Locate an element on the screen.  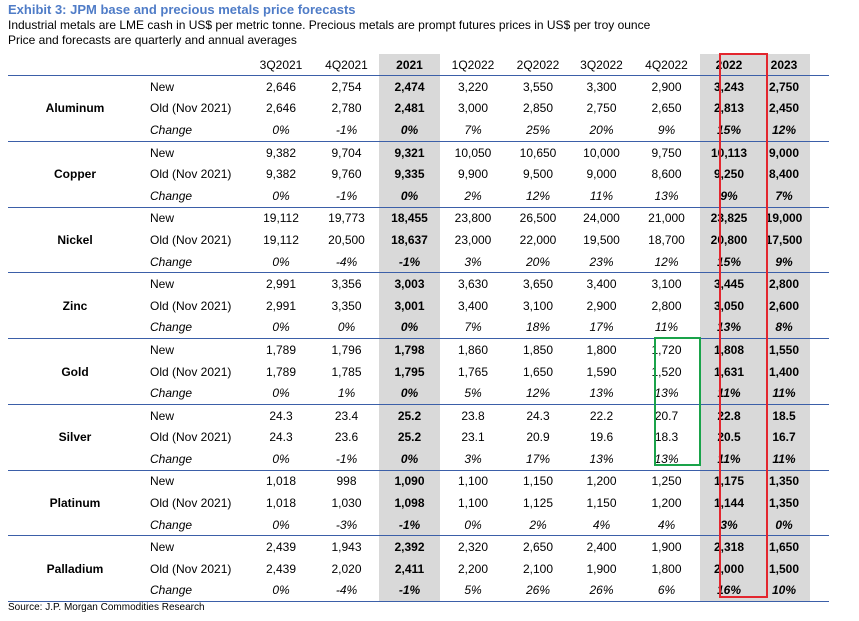
table-row: Change 0% -3% -1% 0% 2% 4% 4% 3% 0% is located at coordinates (418, 524).